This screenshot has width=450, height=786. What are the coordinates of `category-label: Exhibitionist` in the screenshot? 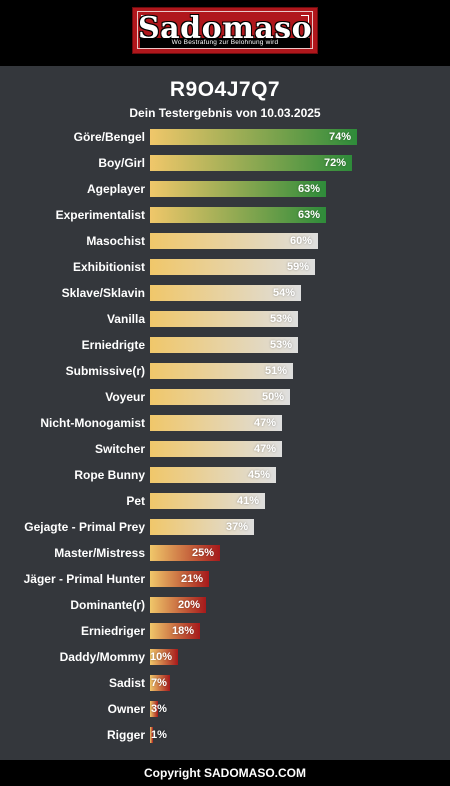 It's located at (109, 267).